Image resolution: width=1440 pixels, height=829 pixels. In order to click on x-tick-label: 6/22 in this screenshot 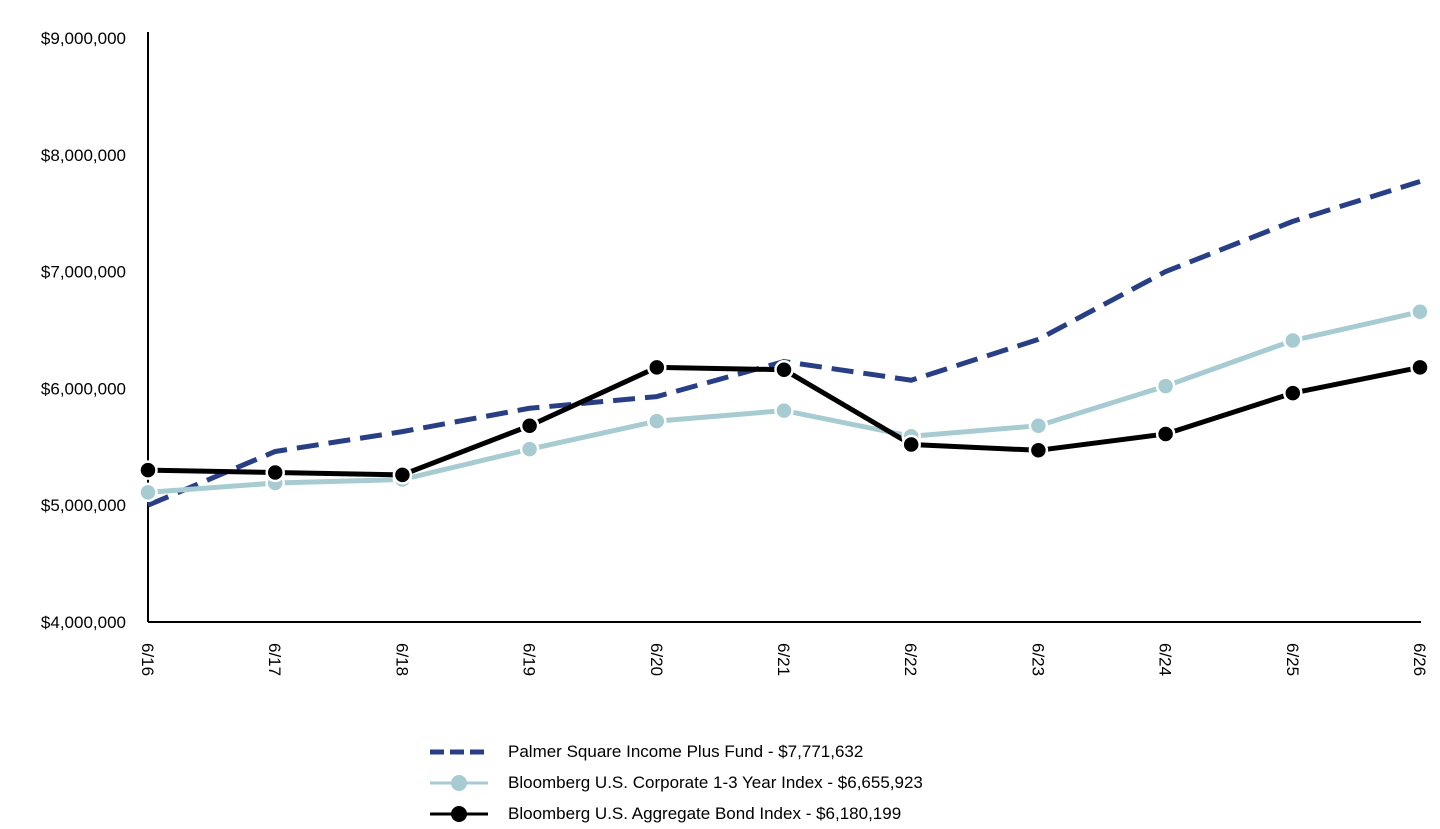, I will do `click(910, 659)`.